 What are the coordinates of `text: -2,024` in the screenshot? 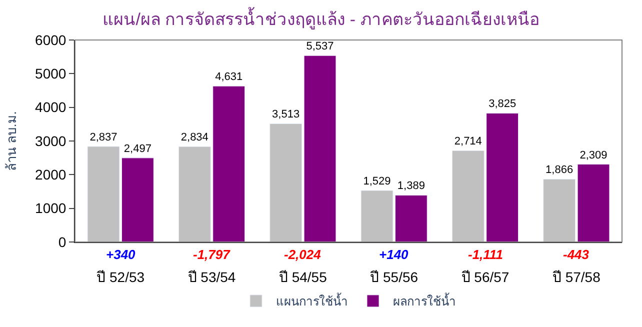 It's located at (303, 254).